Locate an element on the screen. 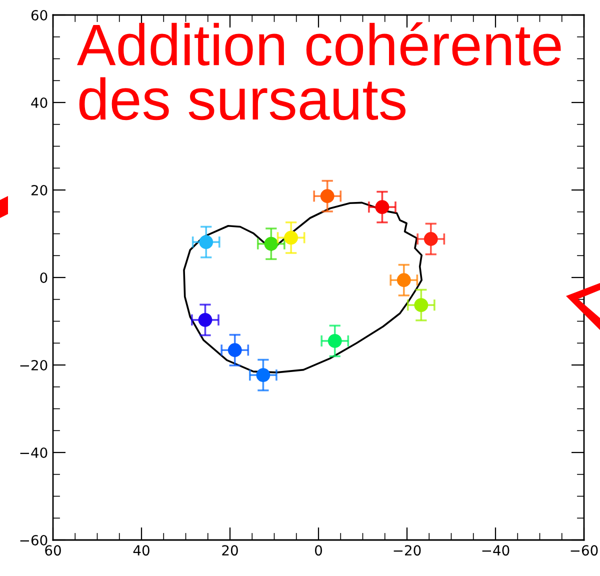  y-tick-label: 40 is located at coordinates (39, 102).